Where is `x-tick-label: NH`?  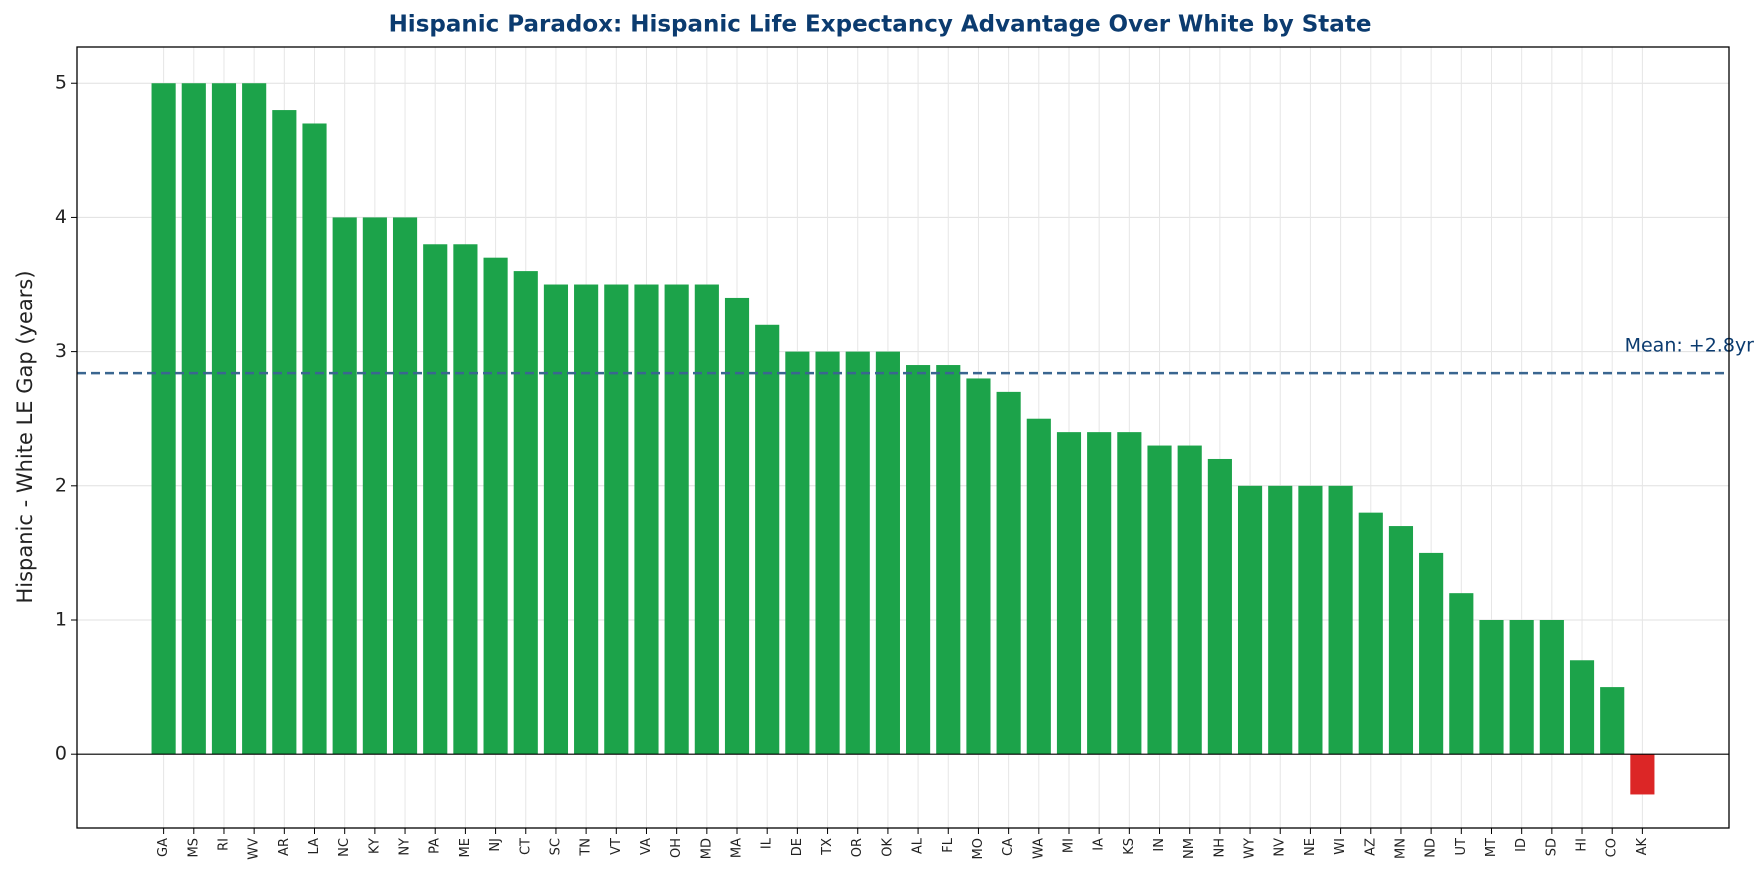
x-tick-label: NH is located at coordinates (1219, 848).